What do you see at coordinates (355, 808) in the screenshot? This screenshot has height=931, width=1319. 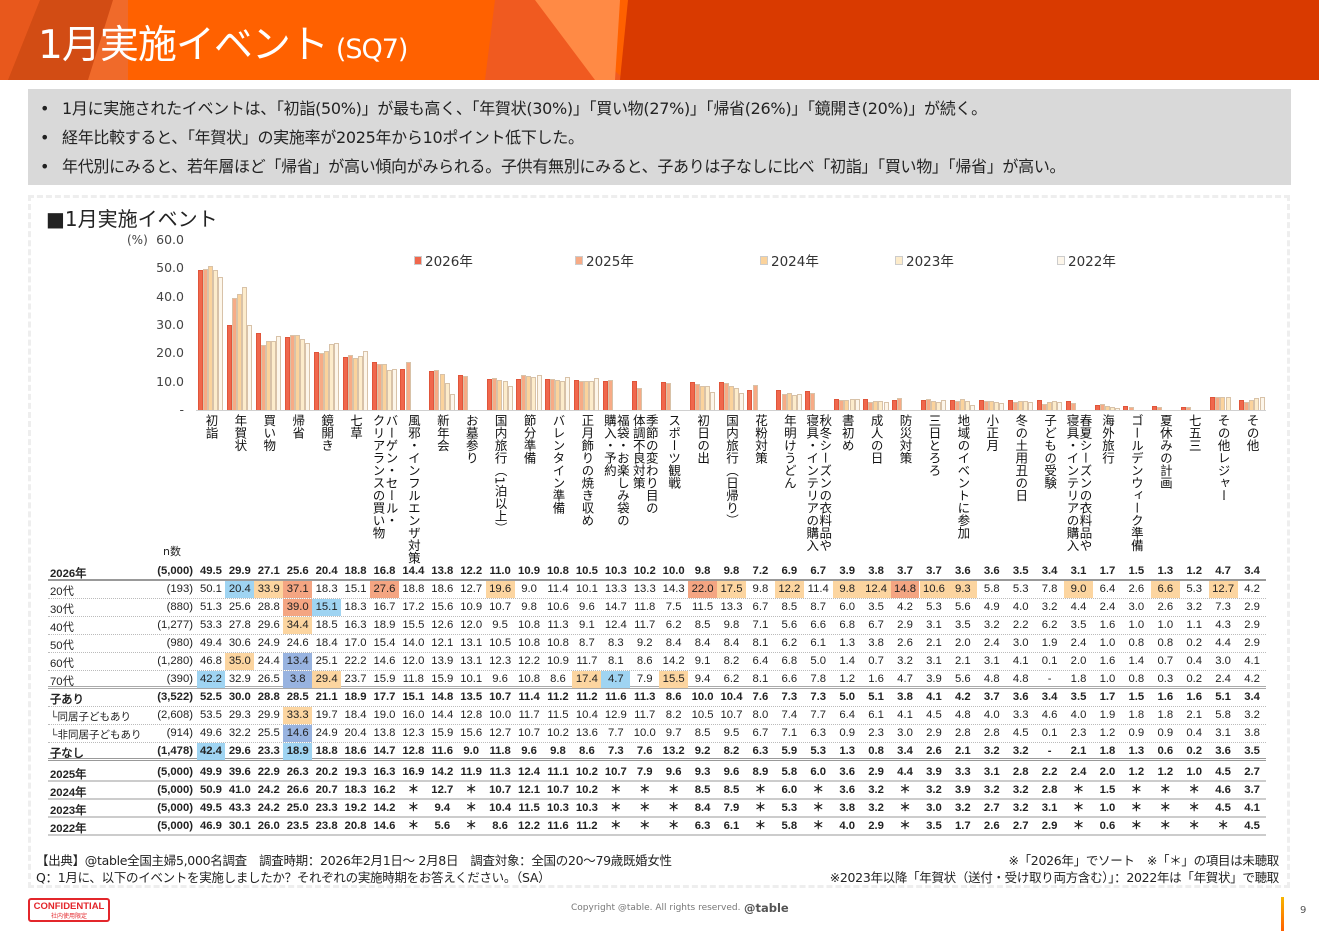 I see `table-cell: 19.2` at bounding box center [355, 808].